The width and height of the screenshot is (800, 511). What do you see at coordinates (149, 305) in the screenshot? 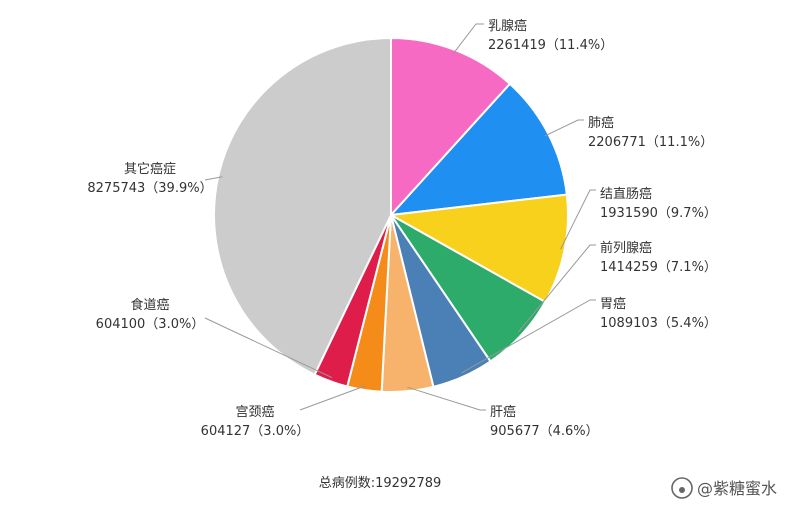
I see `slice-name-label-8: 食道癌` at bounding box center [149, 305].